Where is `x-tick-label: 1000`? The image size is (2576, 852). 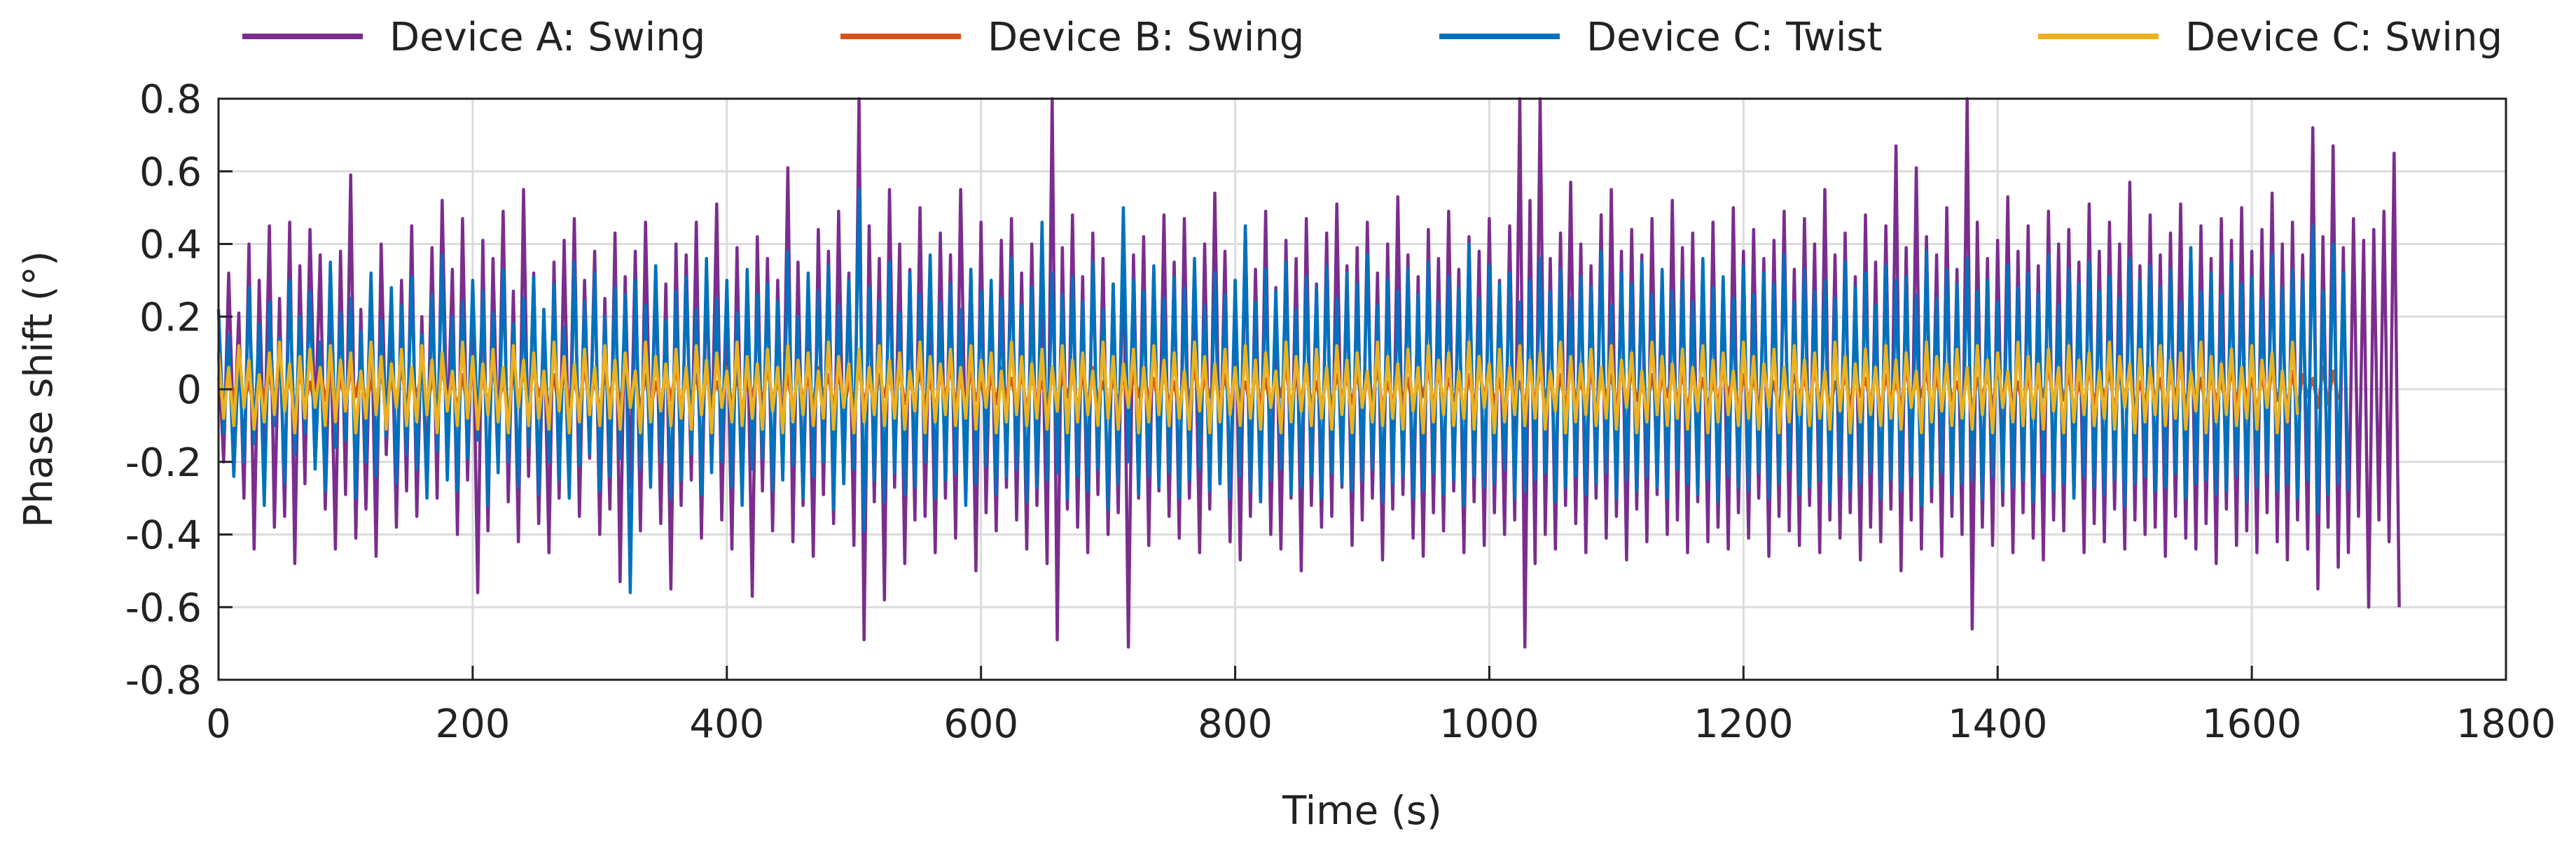 x-tick-label: 1000 is located at coordinates (1489, 724).